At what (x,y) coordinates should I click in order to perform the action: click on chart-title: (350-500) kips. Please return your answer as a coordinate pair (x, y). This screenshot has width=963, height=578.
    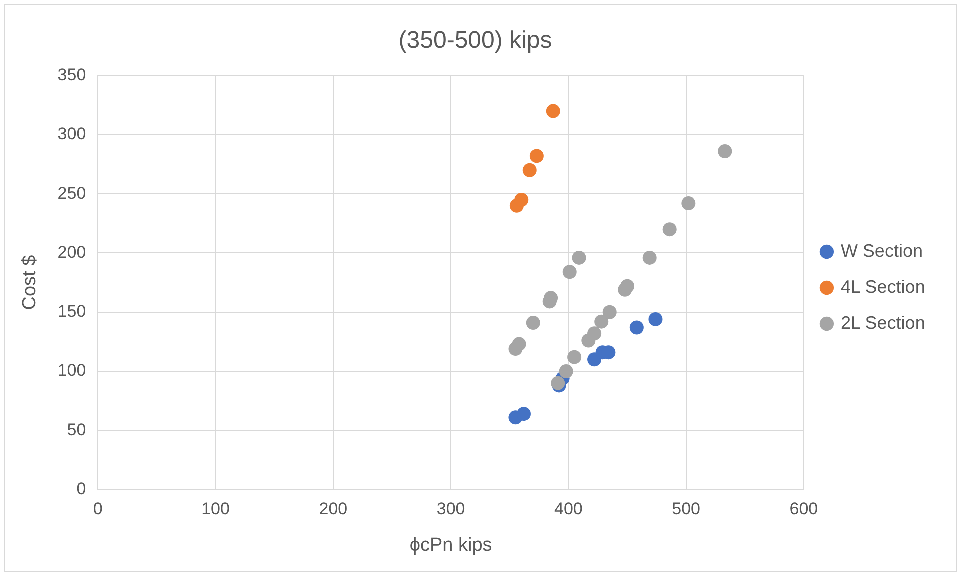
    Looking at the image, I should click on (475, 40).